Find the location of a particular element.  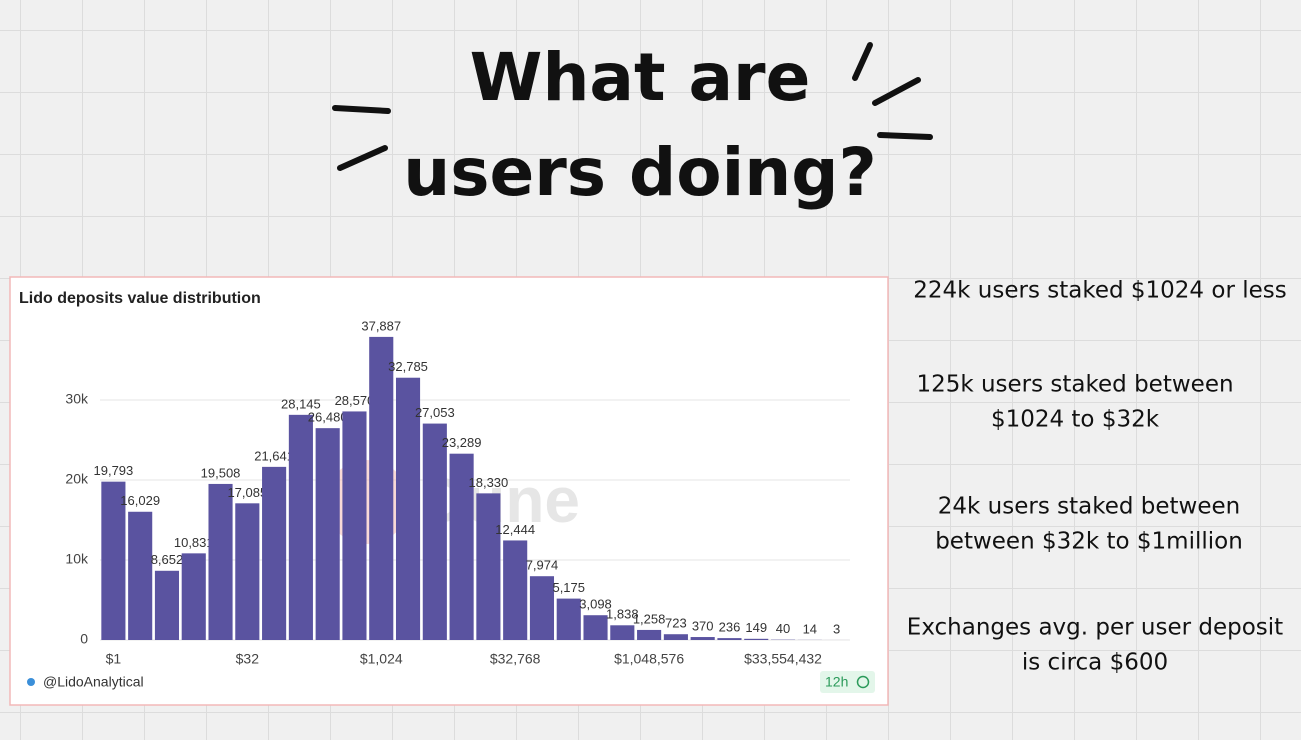

title-line: users doing? is located at coordinates (640, 172).